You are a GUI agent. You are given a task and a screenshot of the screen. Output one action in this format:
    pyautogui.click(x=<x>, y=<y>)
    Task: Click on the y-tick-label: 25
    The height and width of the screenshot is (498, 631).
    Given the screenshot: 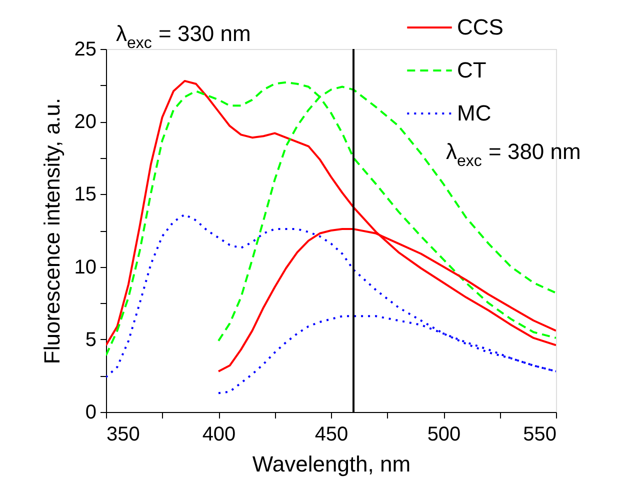 What is the action you would take?
    pyautogui.click(x=85, y=49)
    